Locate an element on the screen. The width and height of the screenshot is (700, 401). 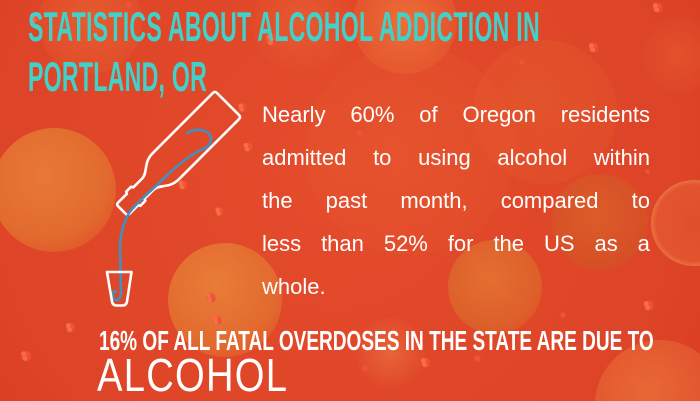
footer-alcohol-word: ALCOHOL is located at coordinates (193, 375).